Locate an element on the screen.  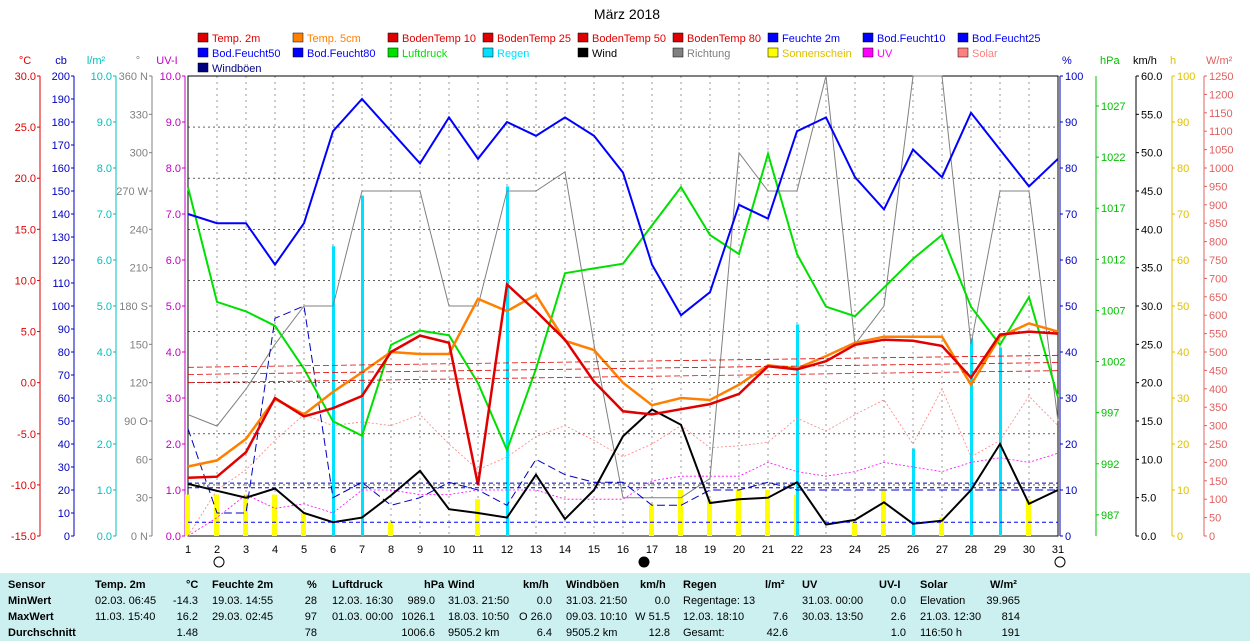
y-tick-label: 550 is located at coordinates (1218, 335).